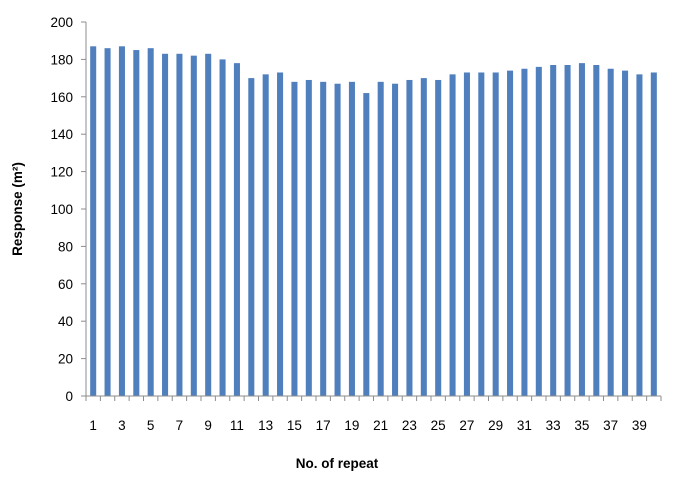 Image resolution: width=687 pixels, height=489 pixels. What do you see at coordinates (65, 321) in the screenshot?
I see `y-tick-label: 40` at bounding box center [65, 321].